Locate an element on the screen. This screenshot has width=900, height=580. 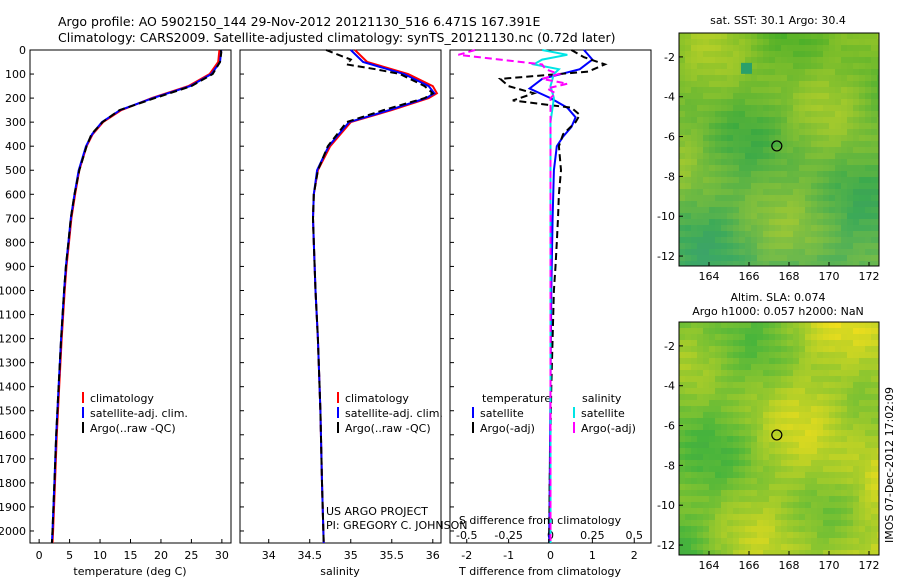
y-tick-label: 1600 is located at coordinates (13, 435).